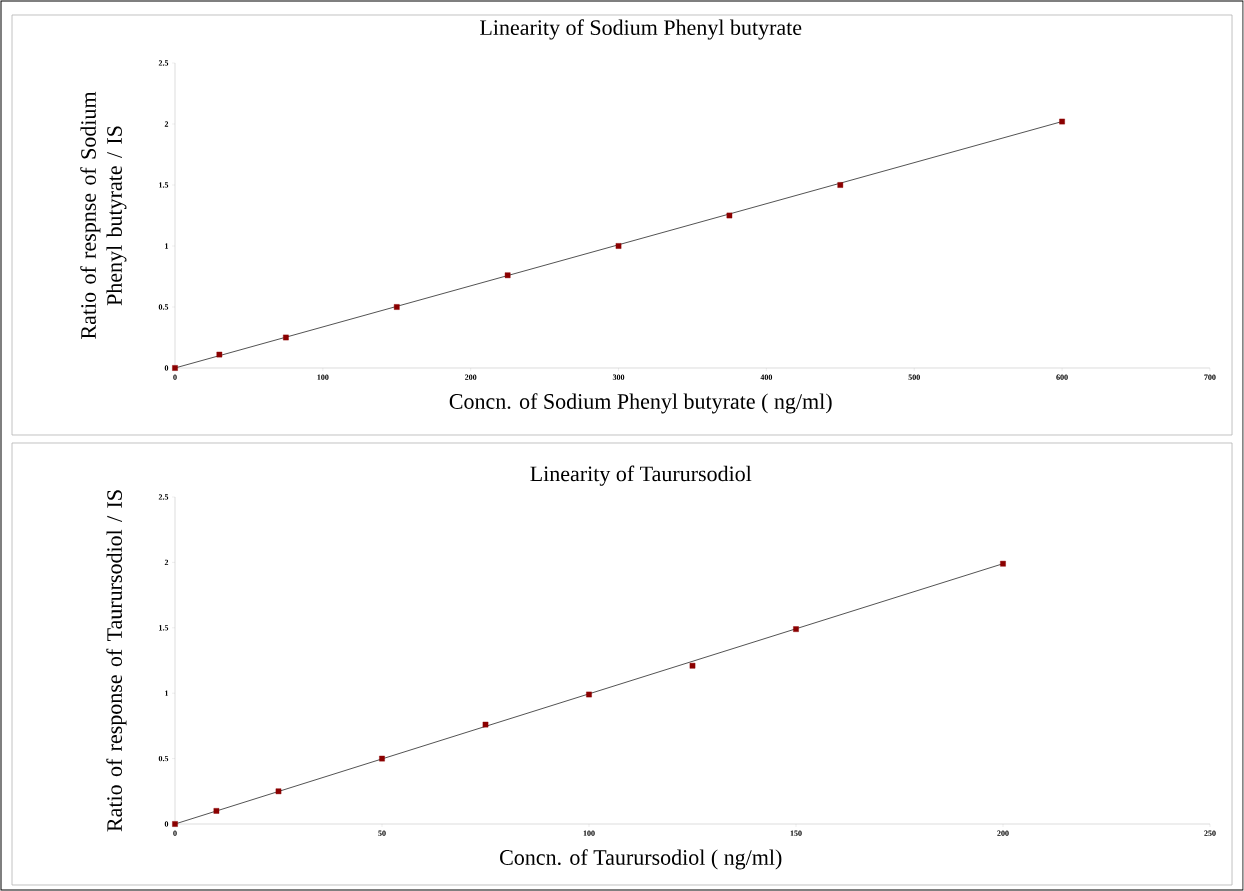 This screenshot has width=1244, height=891. Describe the element at coordinates (641, 859) in the screenshot. I see `x-axis-title: Concn. of Taurursodiol ( ng/ml)` at that location.